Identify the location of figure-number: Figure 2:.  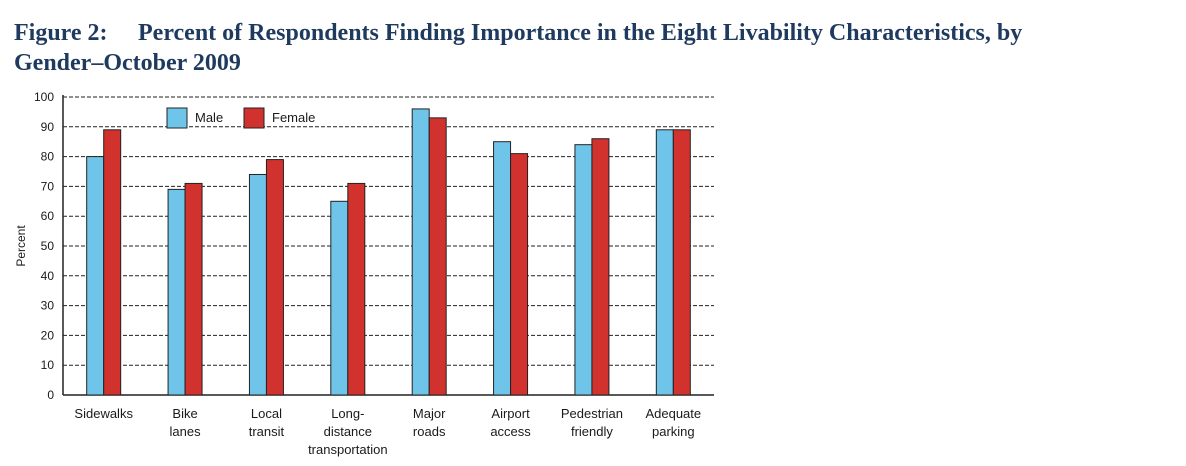
(61, 33).